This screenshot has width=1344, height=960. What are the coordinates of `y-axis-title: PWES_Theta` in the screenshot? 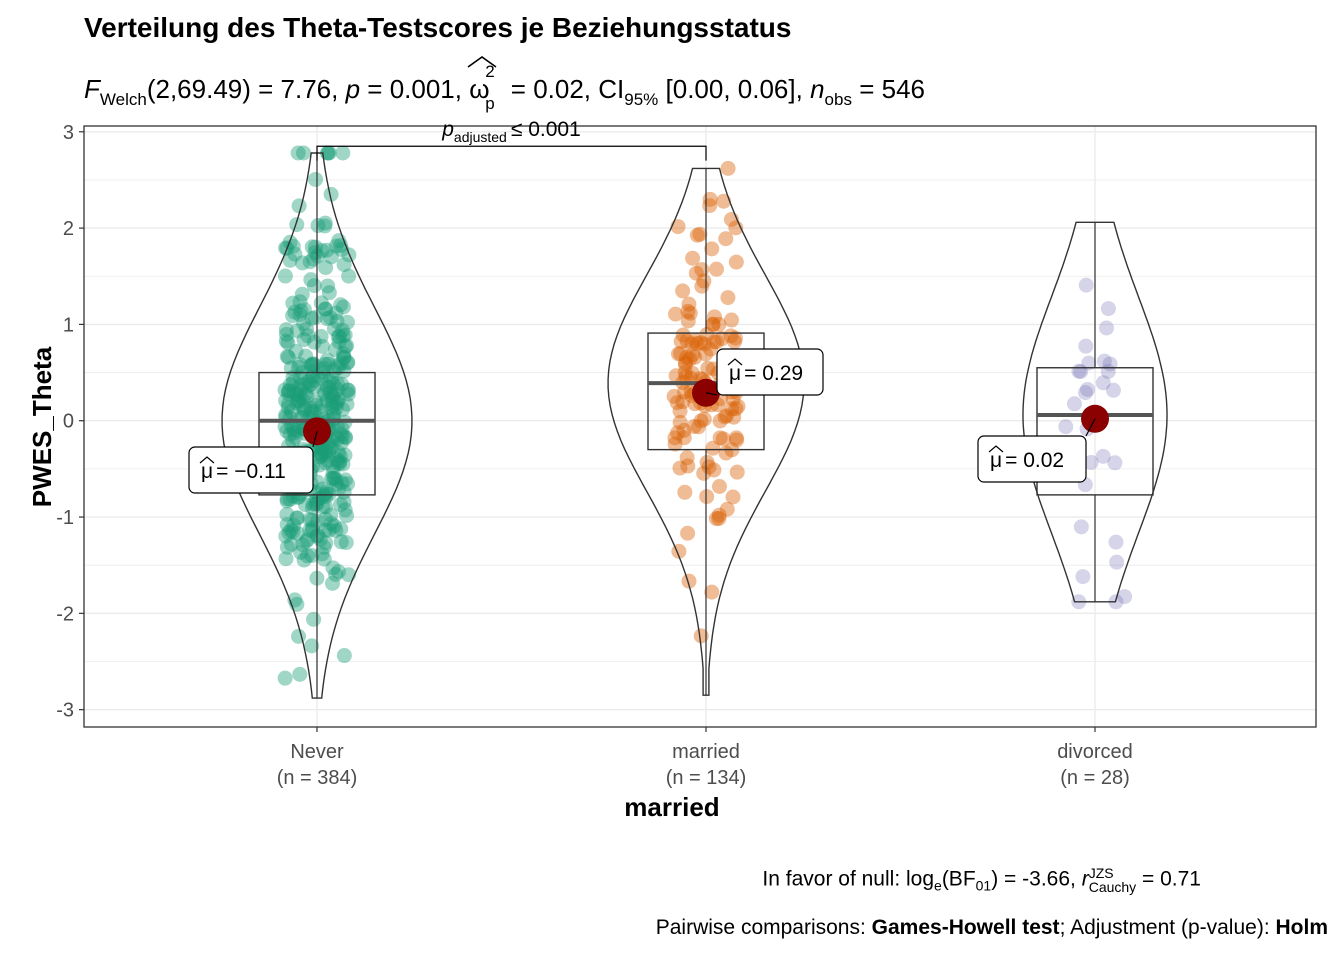 It's located at (42, 427).